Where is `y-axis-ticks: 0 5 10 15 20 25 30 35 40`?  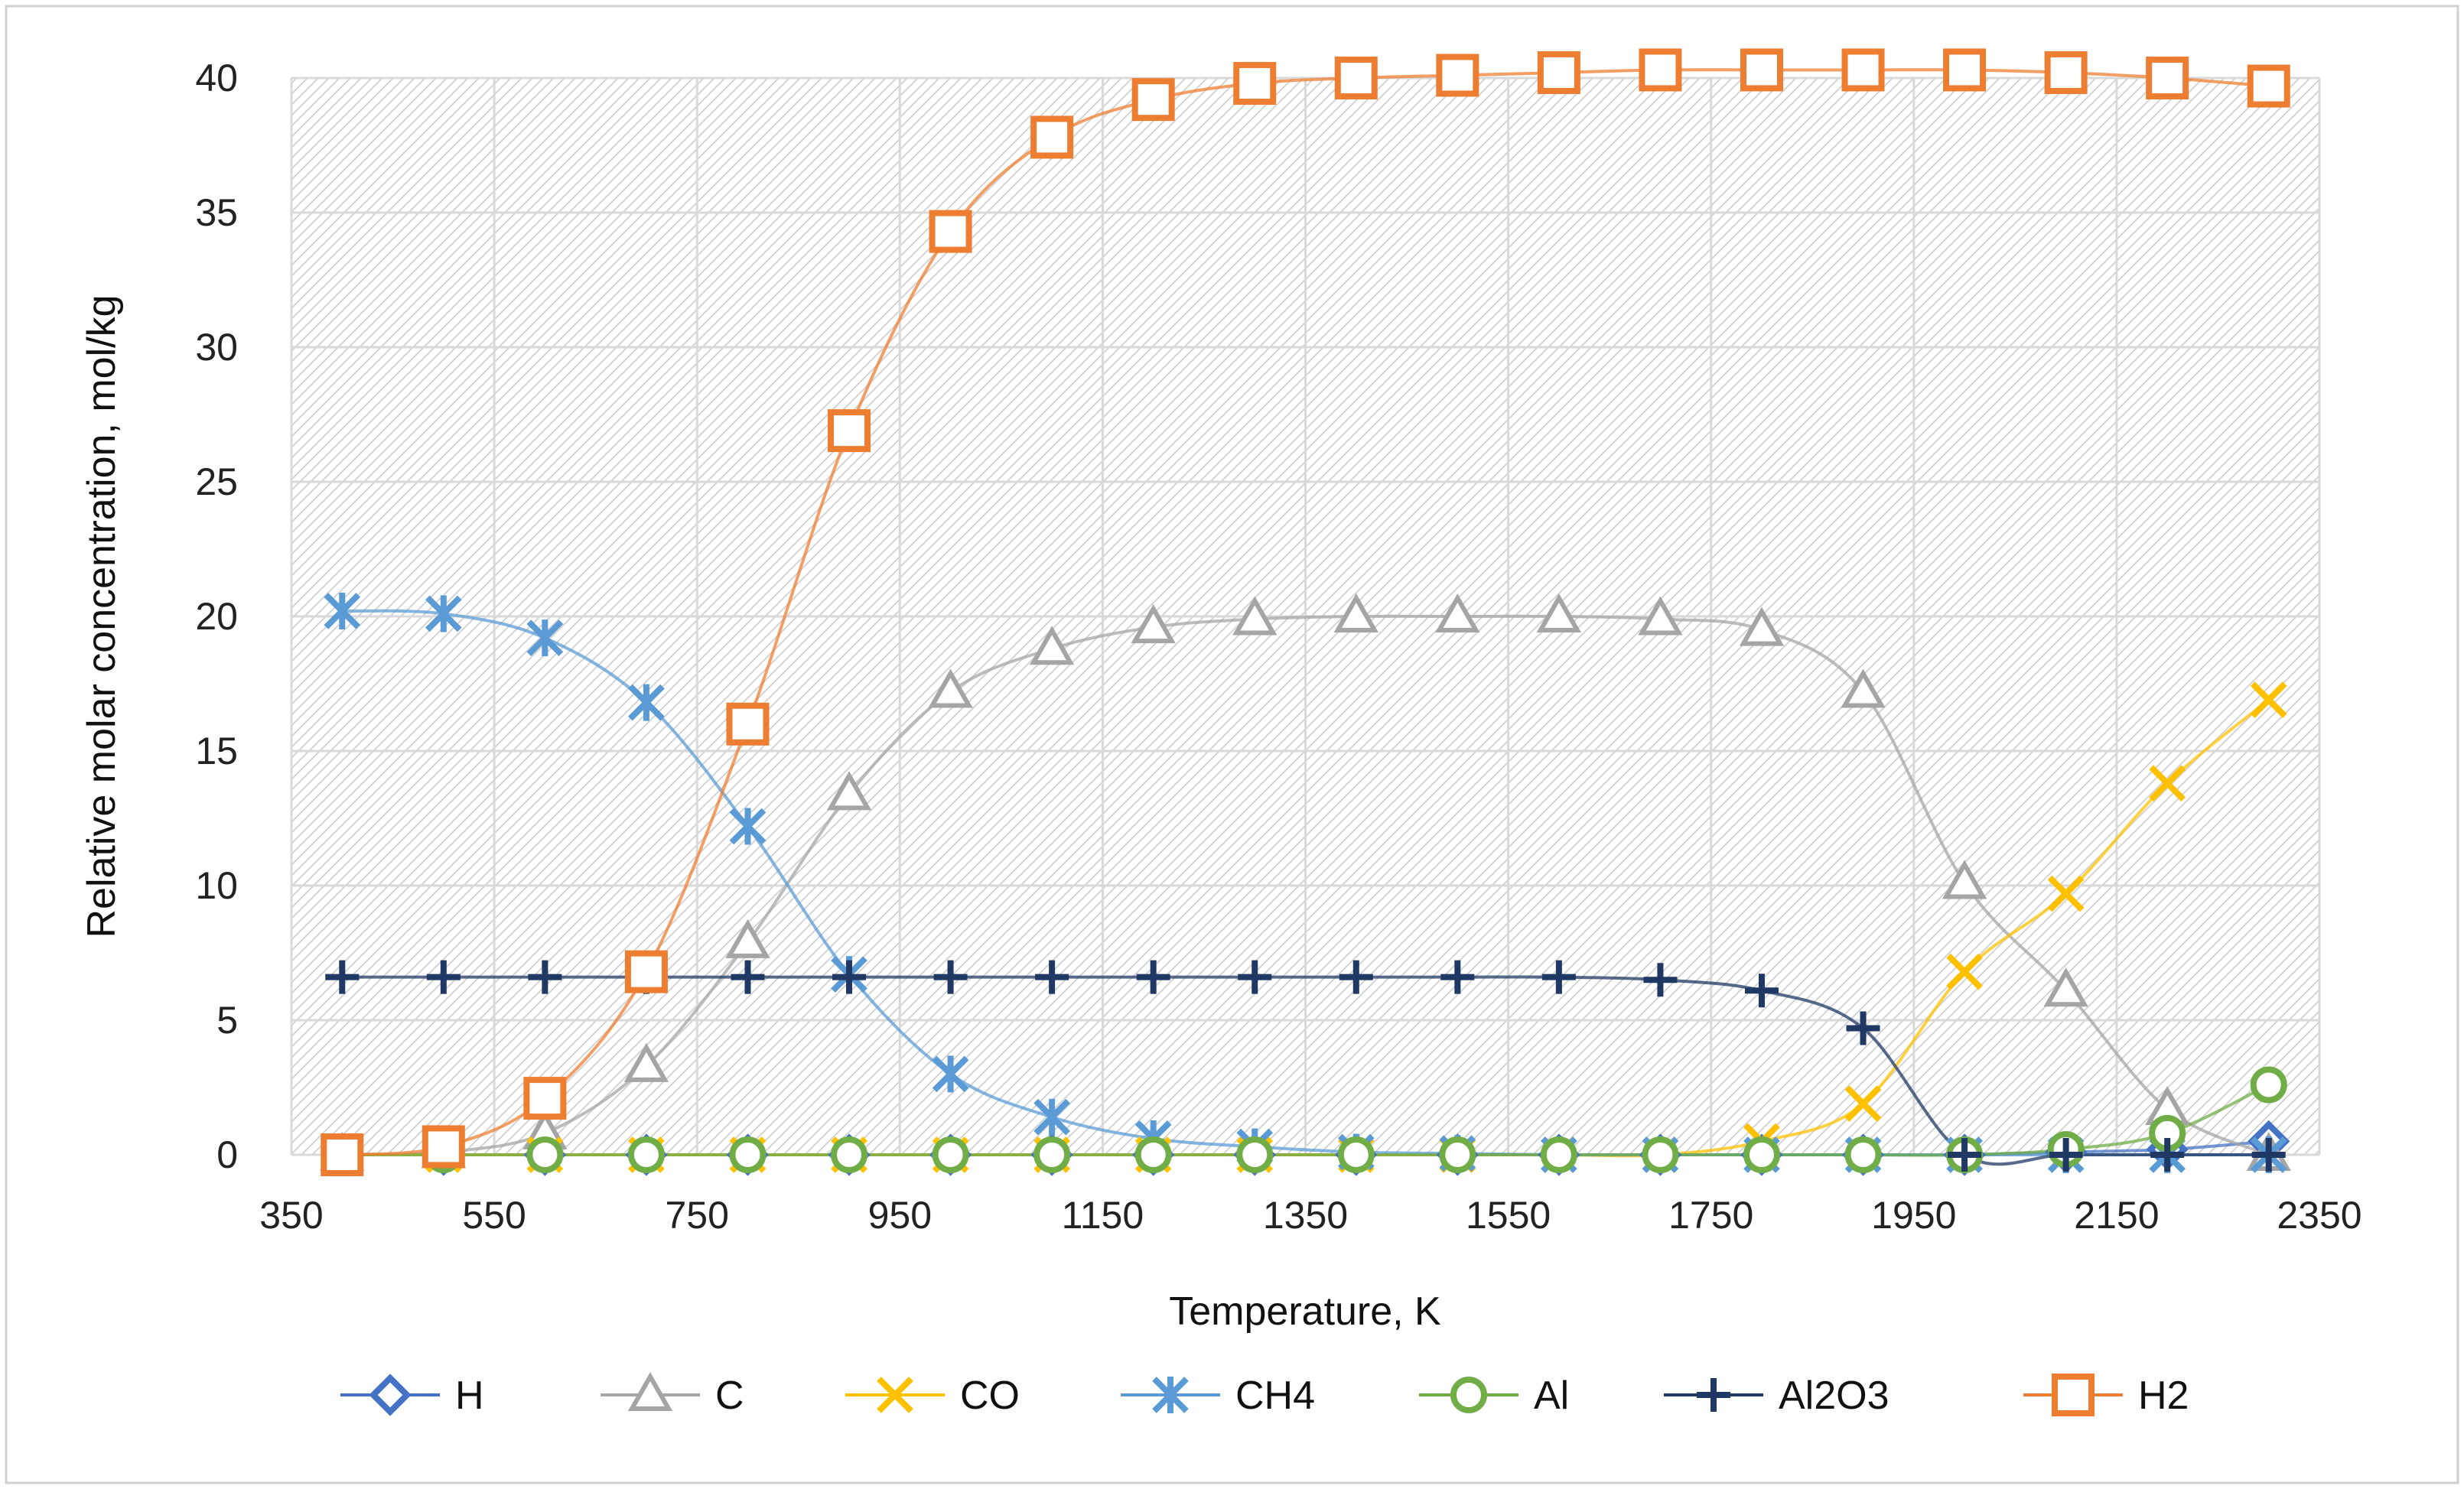 y-axis-ticks: 0 5 10 15 20 25 30 35 40 is located at coordinates (216, 616).